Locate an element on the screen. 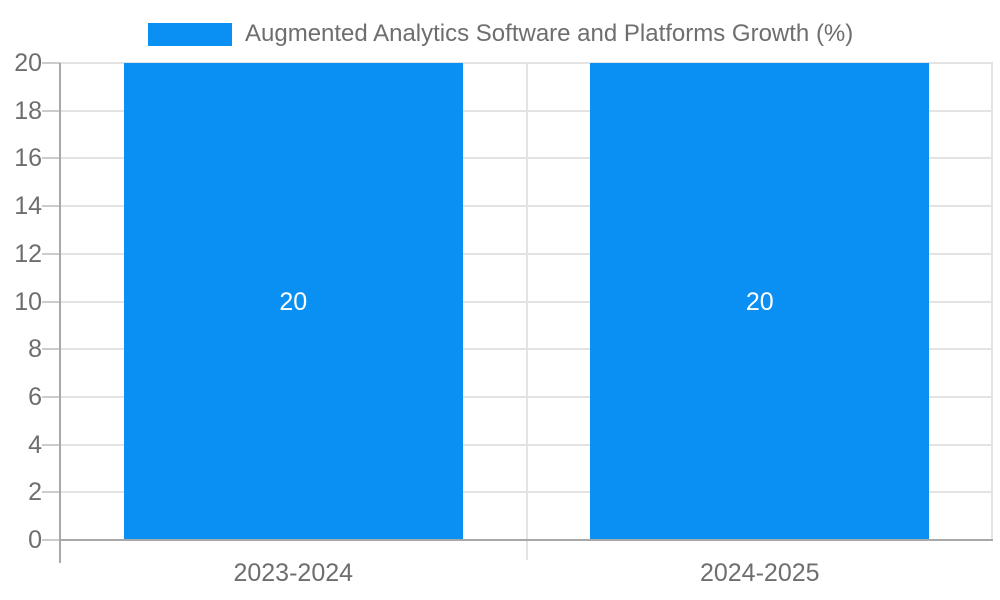 This screenshot has width=1000, height=600. legend-swatch is located at coordinates (190, 34).